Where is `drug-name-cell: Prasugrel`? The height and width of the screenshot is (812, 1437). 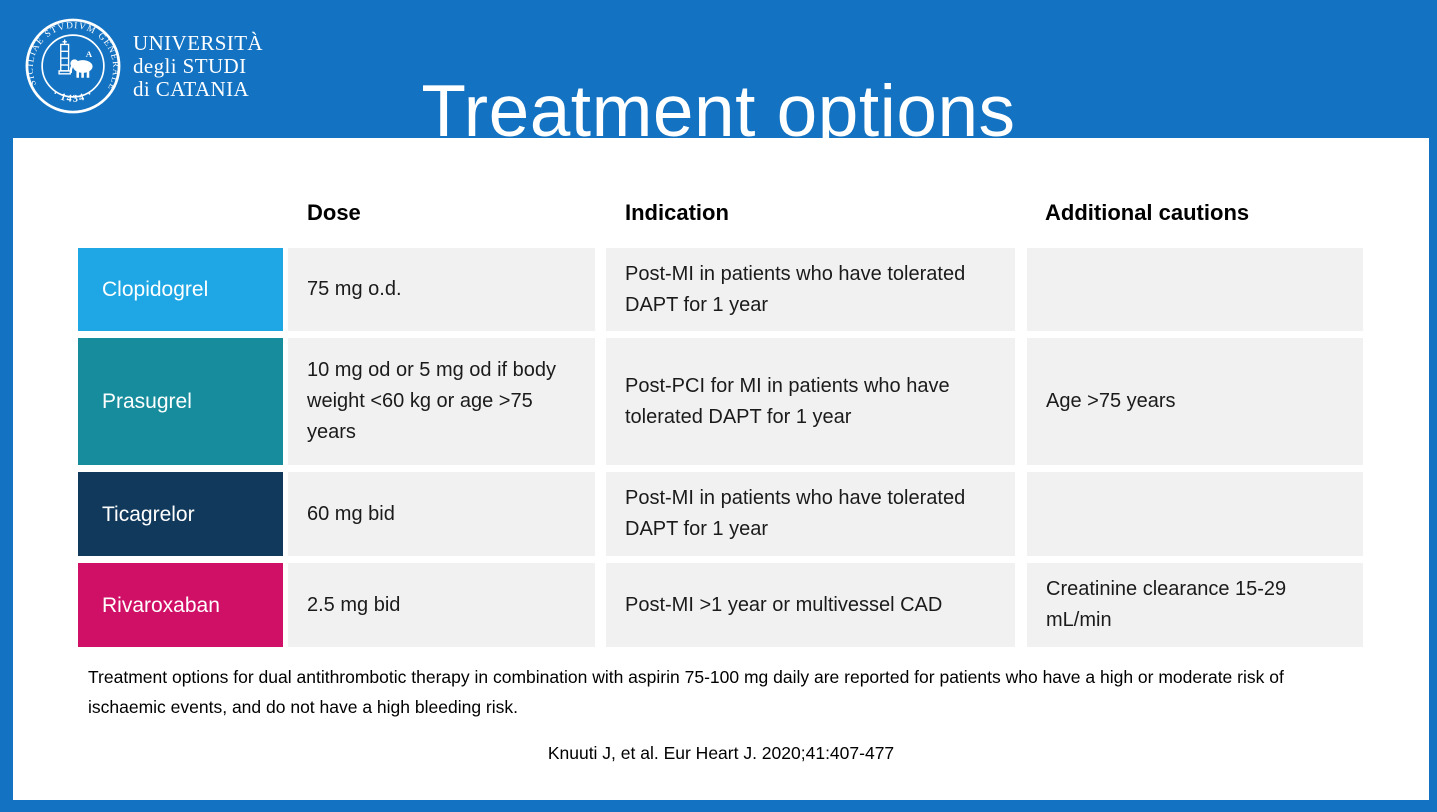
drug-name-cell: Prasugrel is located at coordinates (180, 401).